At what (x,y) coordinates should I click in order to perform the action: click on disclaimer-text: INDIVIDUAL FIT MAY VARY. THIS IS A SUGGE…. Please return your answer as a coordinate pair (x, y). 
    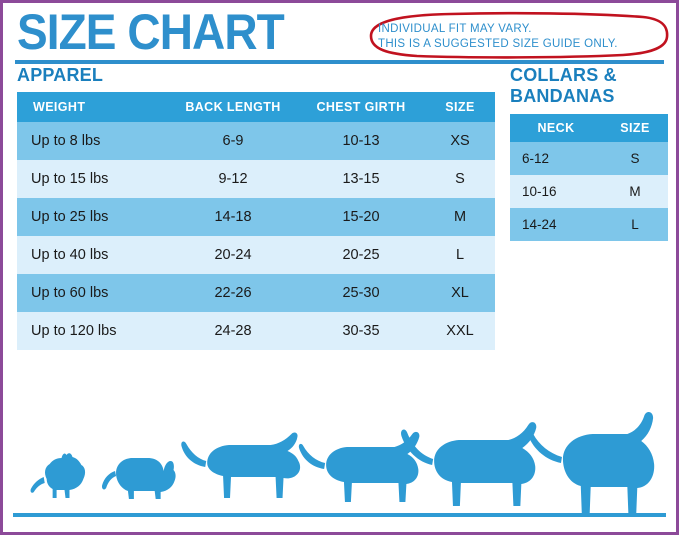
    Looking at the image, I should click on (498, 36).